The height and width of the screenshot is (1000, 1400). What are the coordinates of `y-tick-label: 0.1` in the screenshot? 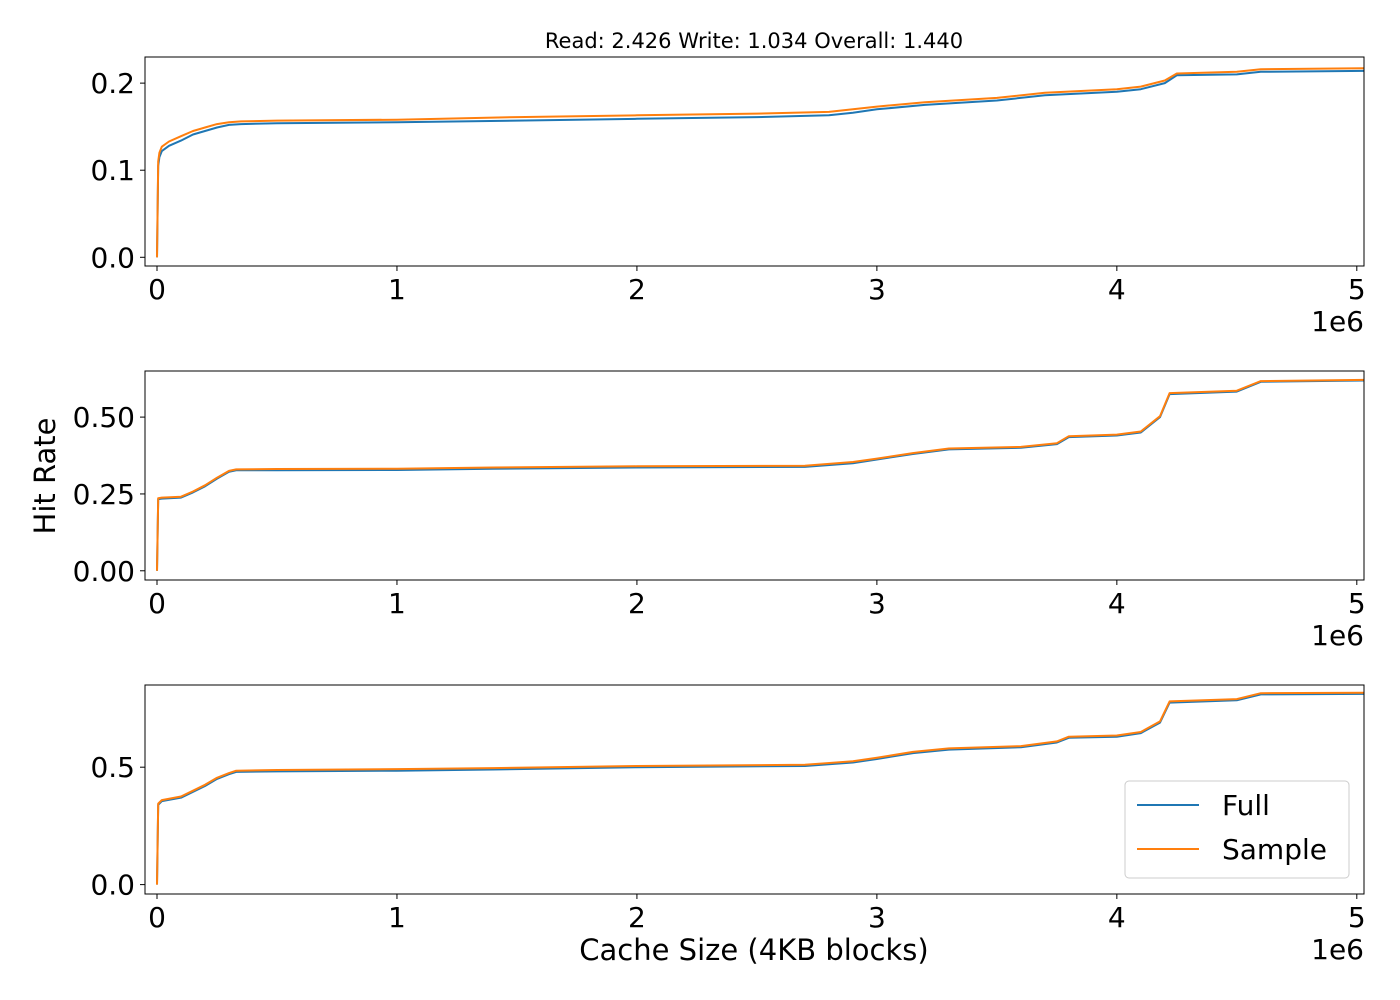 It's located at (112, 170).